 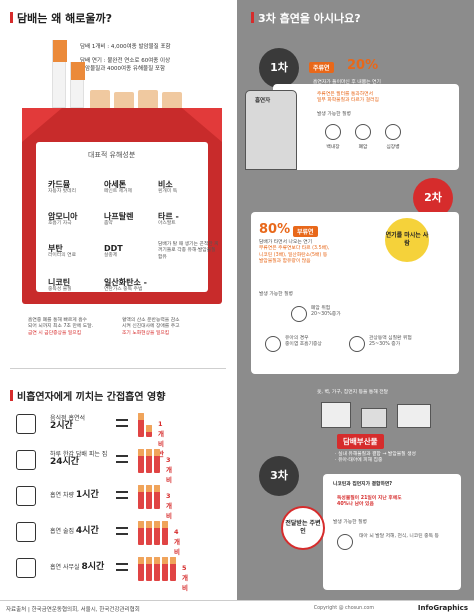 I want to click on disease-heart: 심장병, so click(x=393, y=147).